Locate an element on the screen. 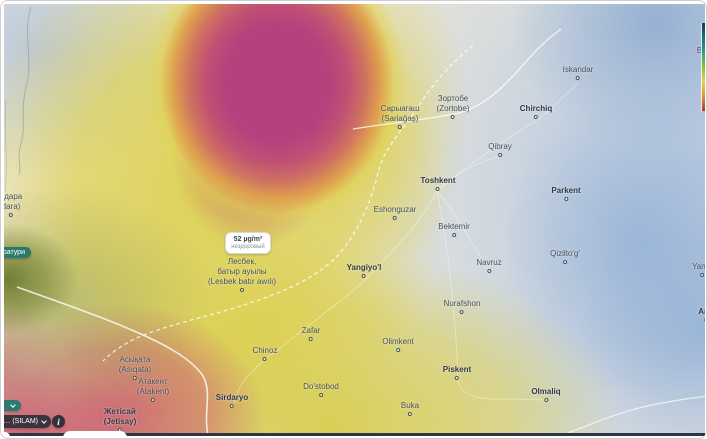 Image resolution: width=707 pixels, height=439 pixels. city-label-sariagash: Сарыагаш (Sariağaş) is located at coordinates (400, 116).